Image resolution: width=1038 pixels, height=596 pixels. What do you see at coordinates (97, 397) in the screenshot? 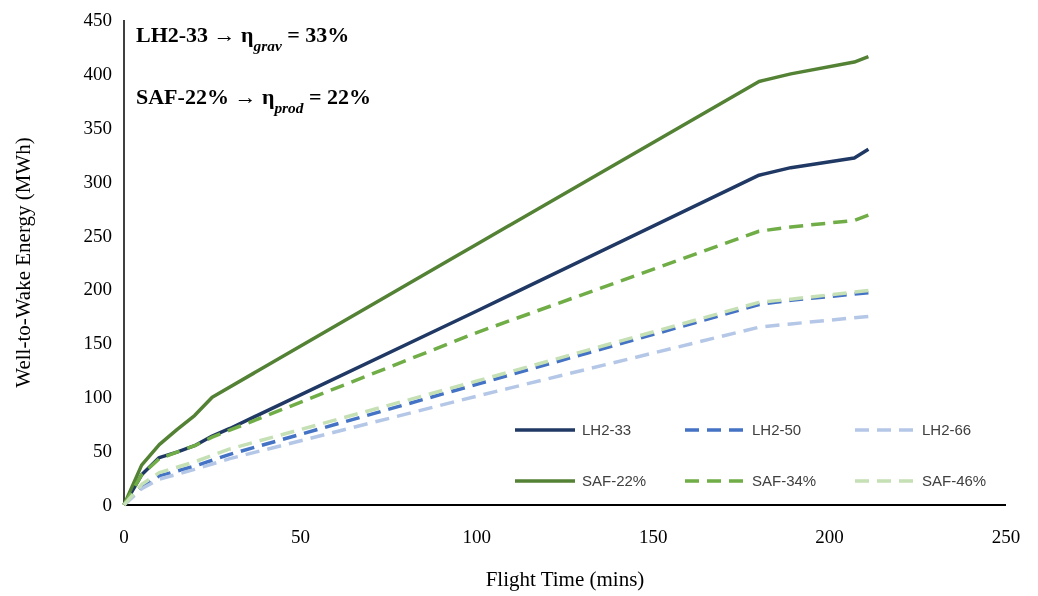
I see `y-tick-label: 100` at bounding box center [97, 397].